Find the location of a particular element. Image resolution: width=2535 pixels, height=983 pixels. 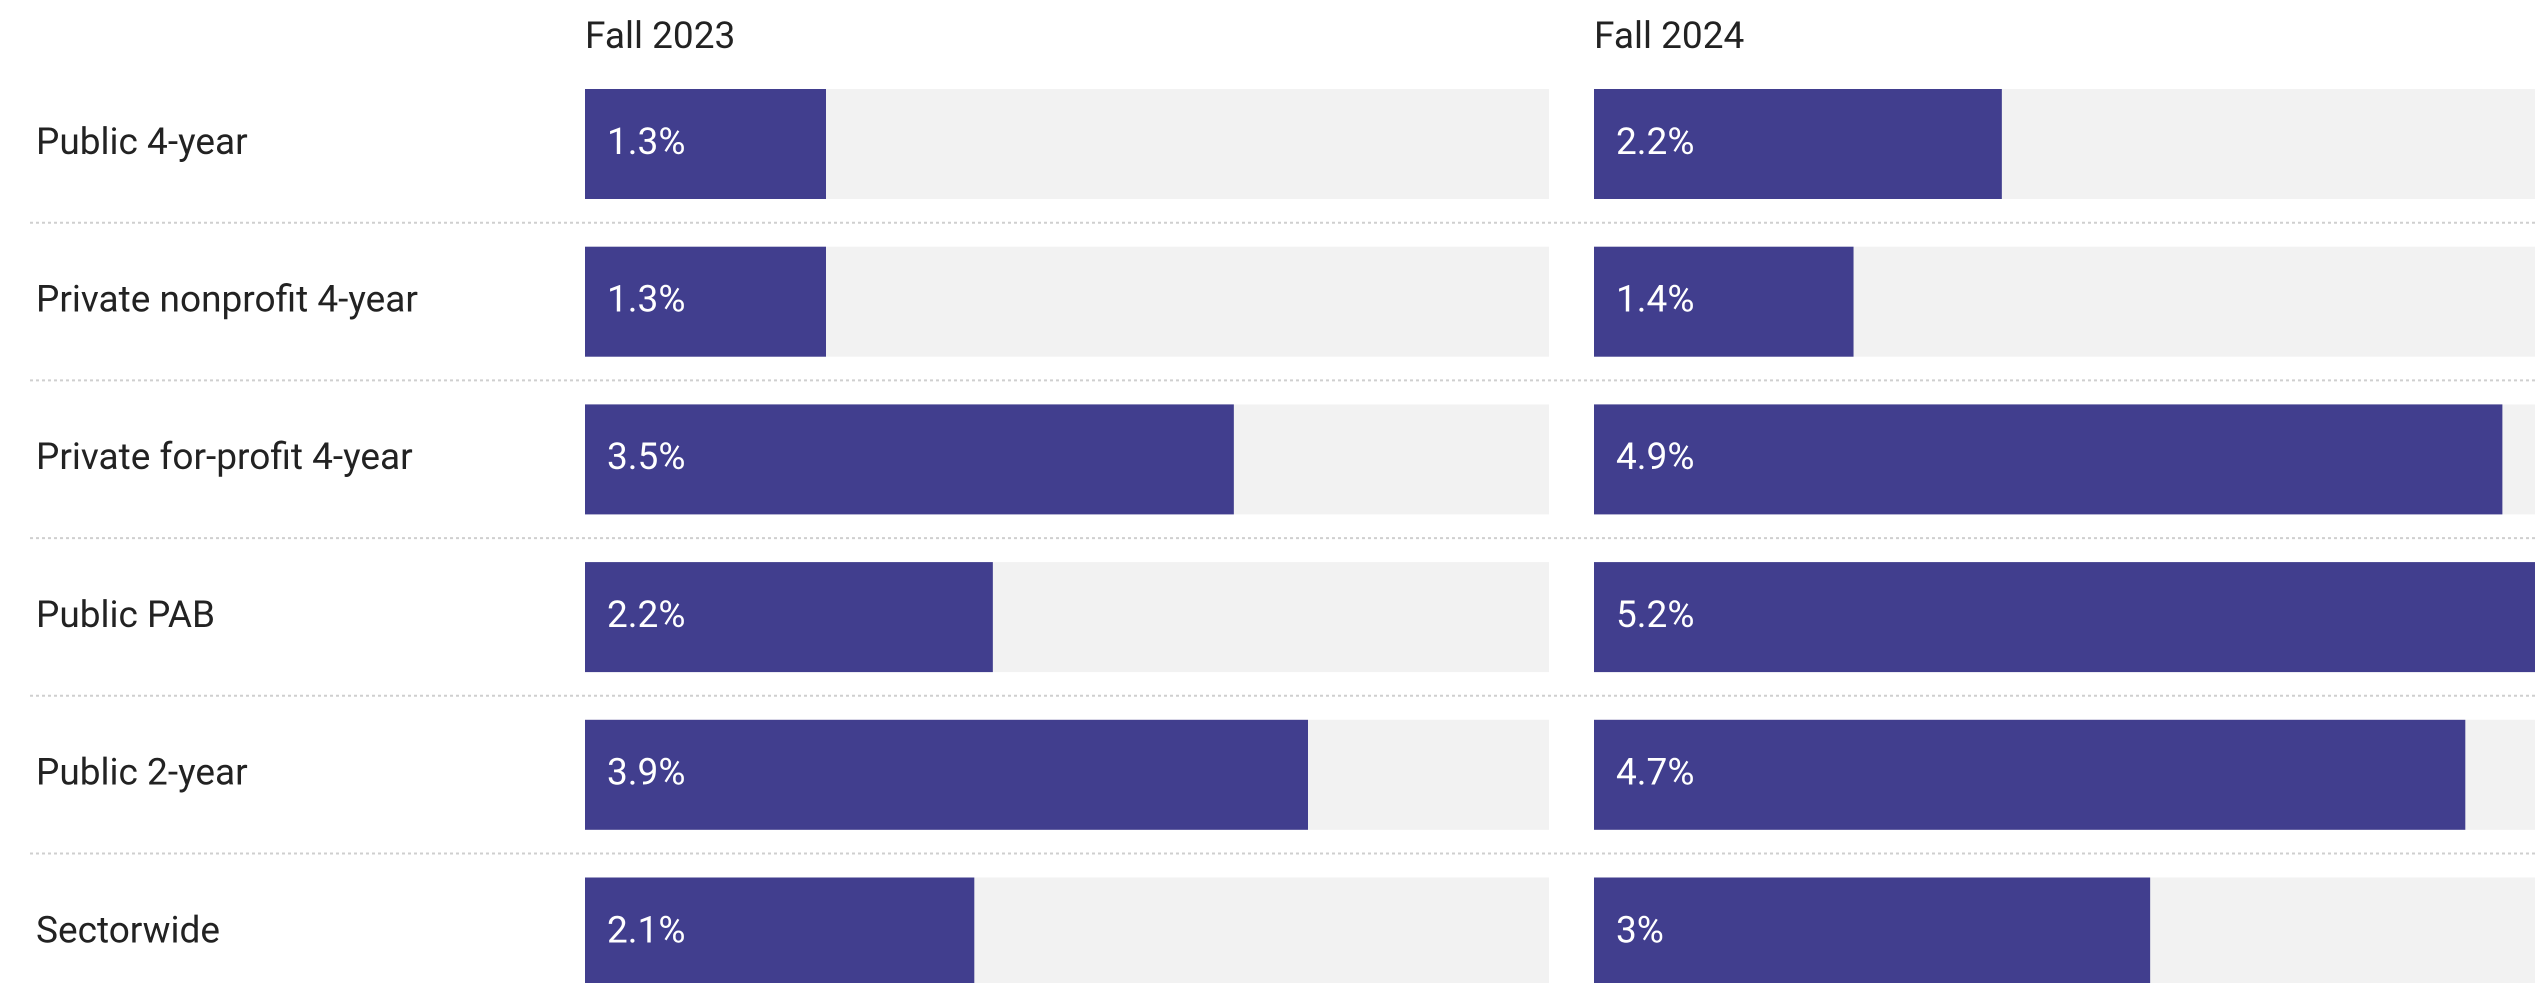

panel-title: Fall 2023 is located at coordinates (660, 36).